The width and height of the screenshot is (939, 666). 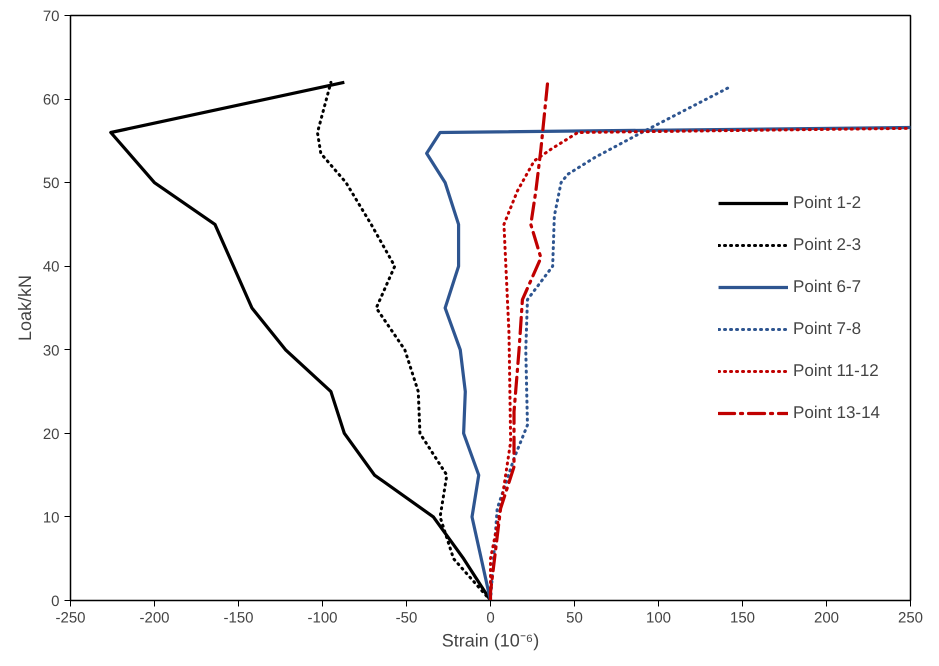 I want to click on y-tick-label: 40, so click(x=51, y=267).